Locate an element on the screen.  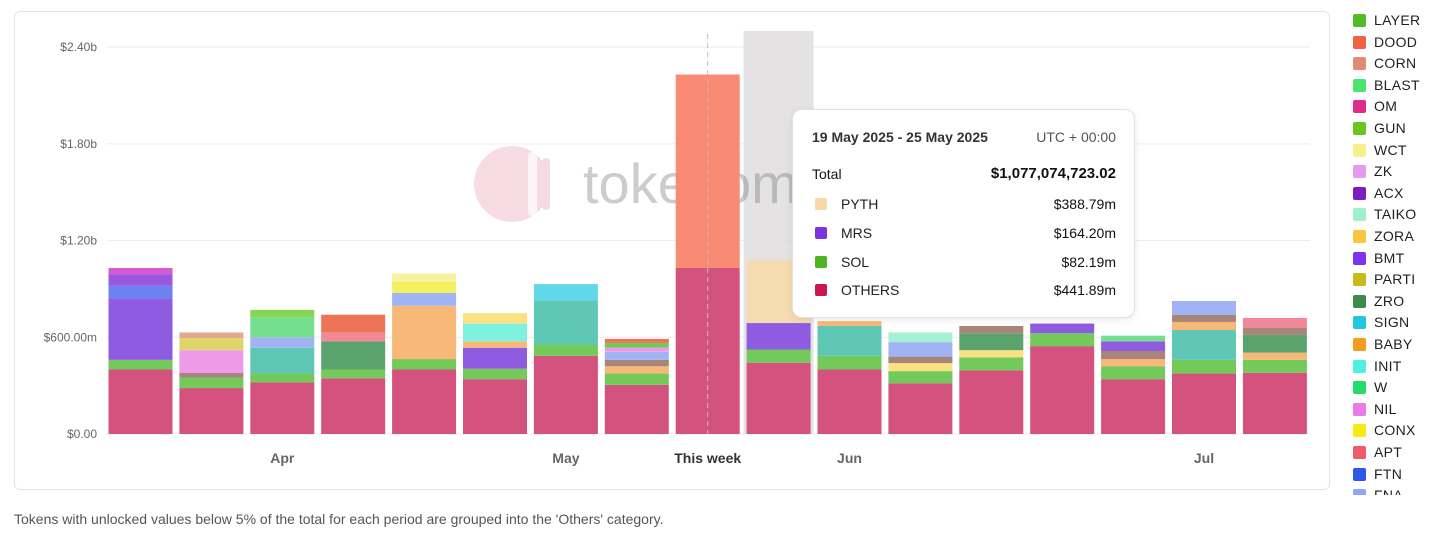
bar-segment-corn is located at coordinates (211, 335).